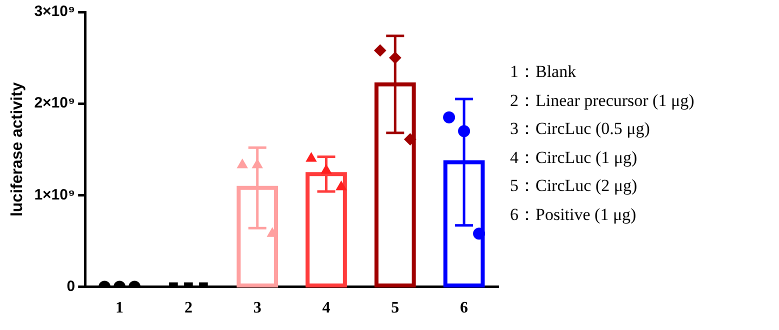 The image size is (779, 330). I want to click on x-tick-label: 6, so click(464, 308).